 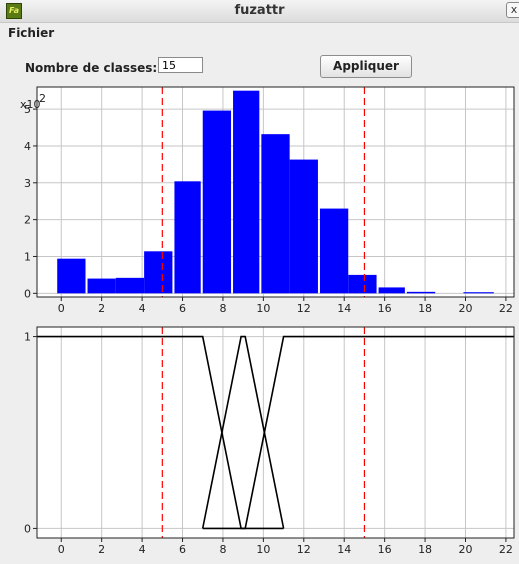 What do you see at coordinates (512, 10) in the screenshot?
I see `close-button: x` at bounding box center [512, 10].